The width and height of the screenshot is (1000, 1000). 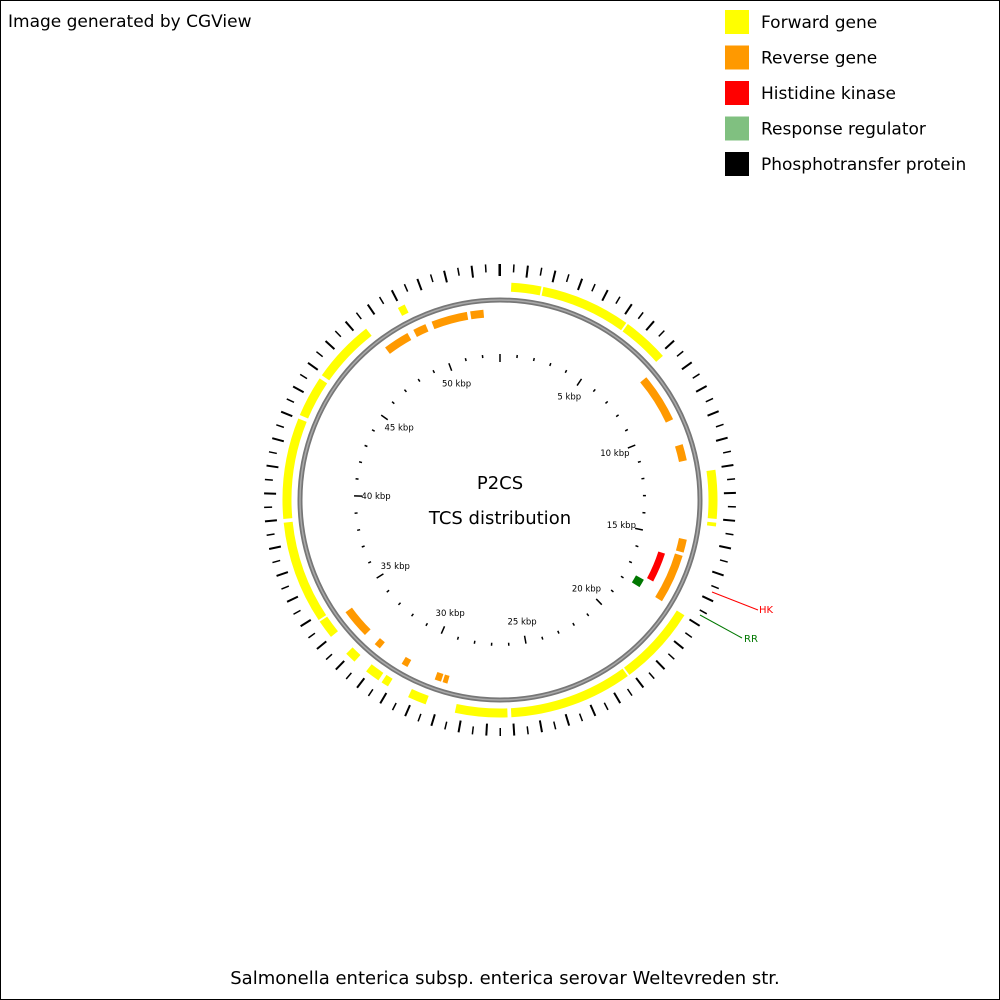 What do you see at coordinates (456, 384) in the screenshot?
I see `scale-label: 50 kbp` at bounding box center [456, 384].